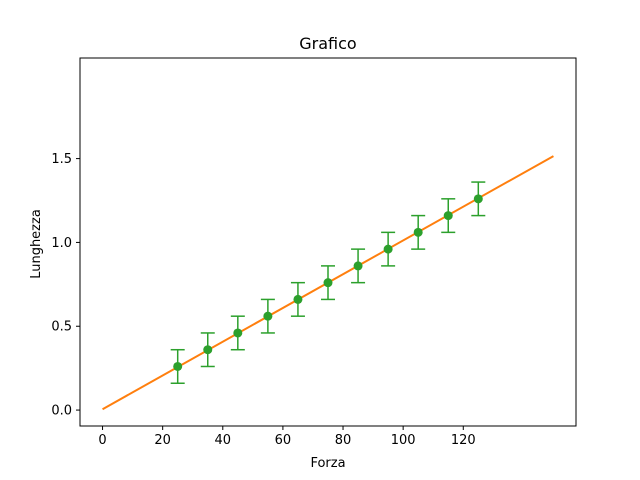 The height and width of the screenshot is (480, 640). I want to click on x-tick-label: 20, so click(162, 440).